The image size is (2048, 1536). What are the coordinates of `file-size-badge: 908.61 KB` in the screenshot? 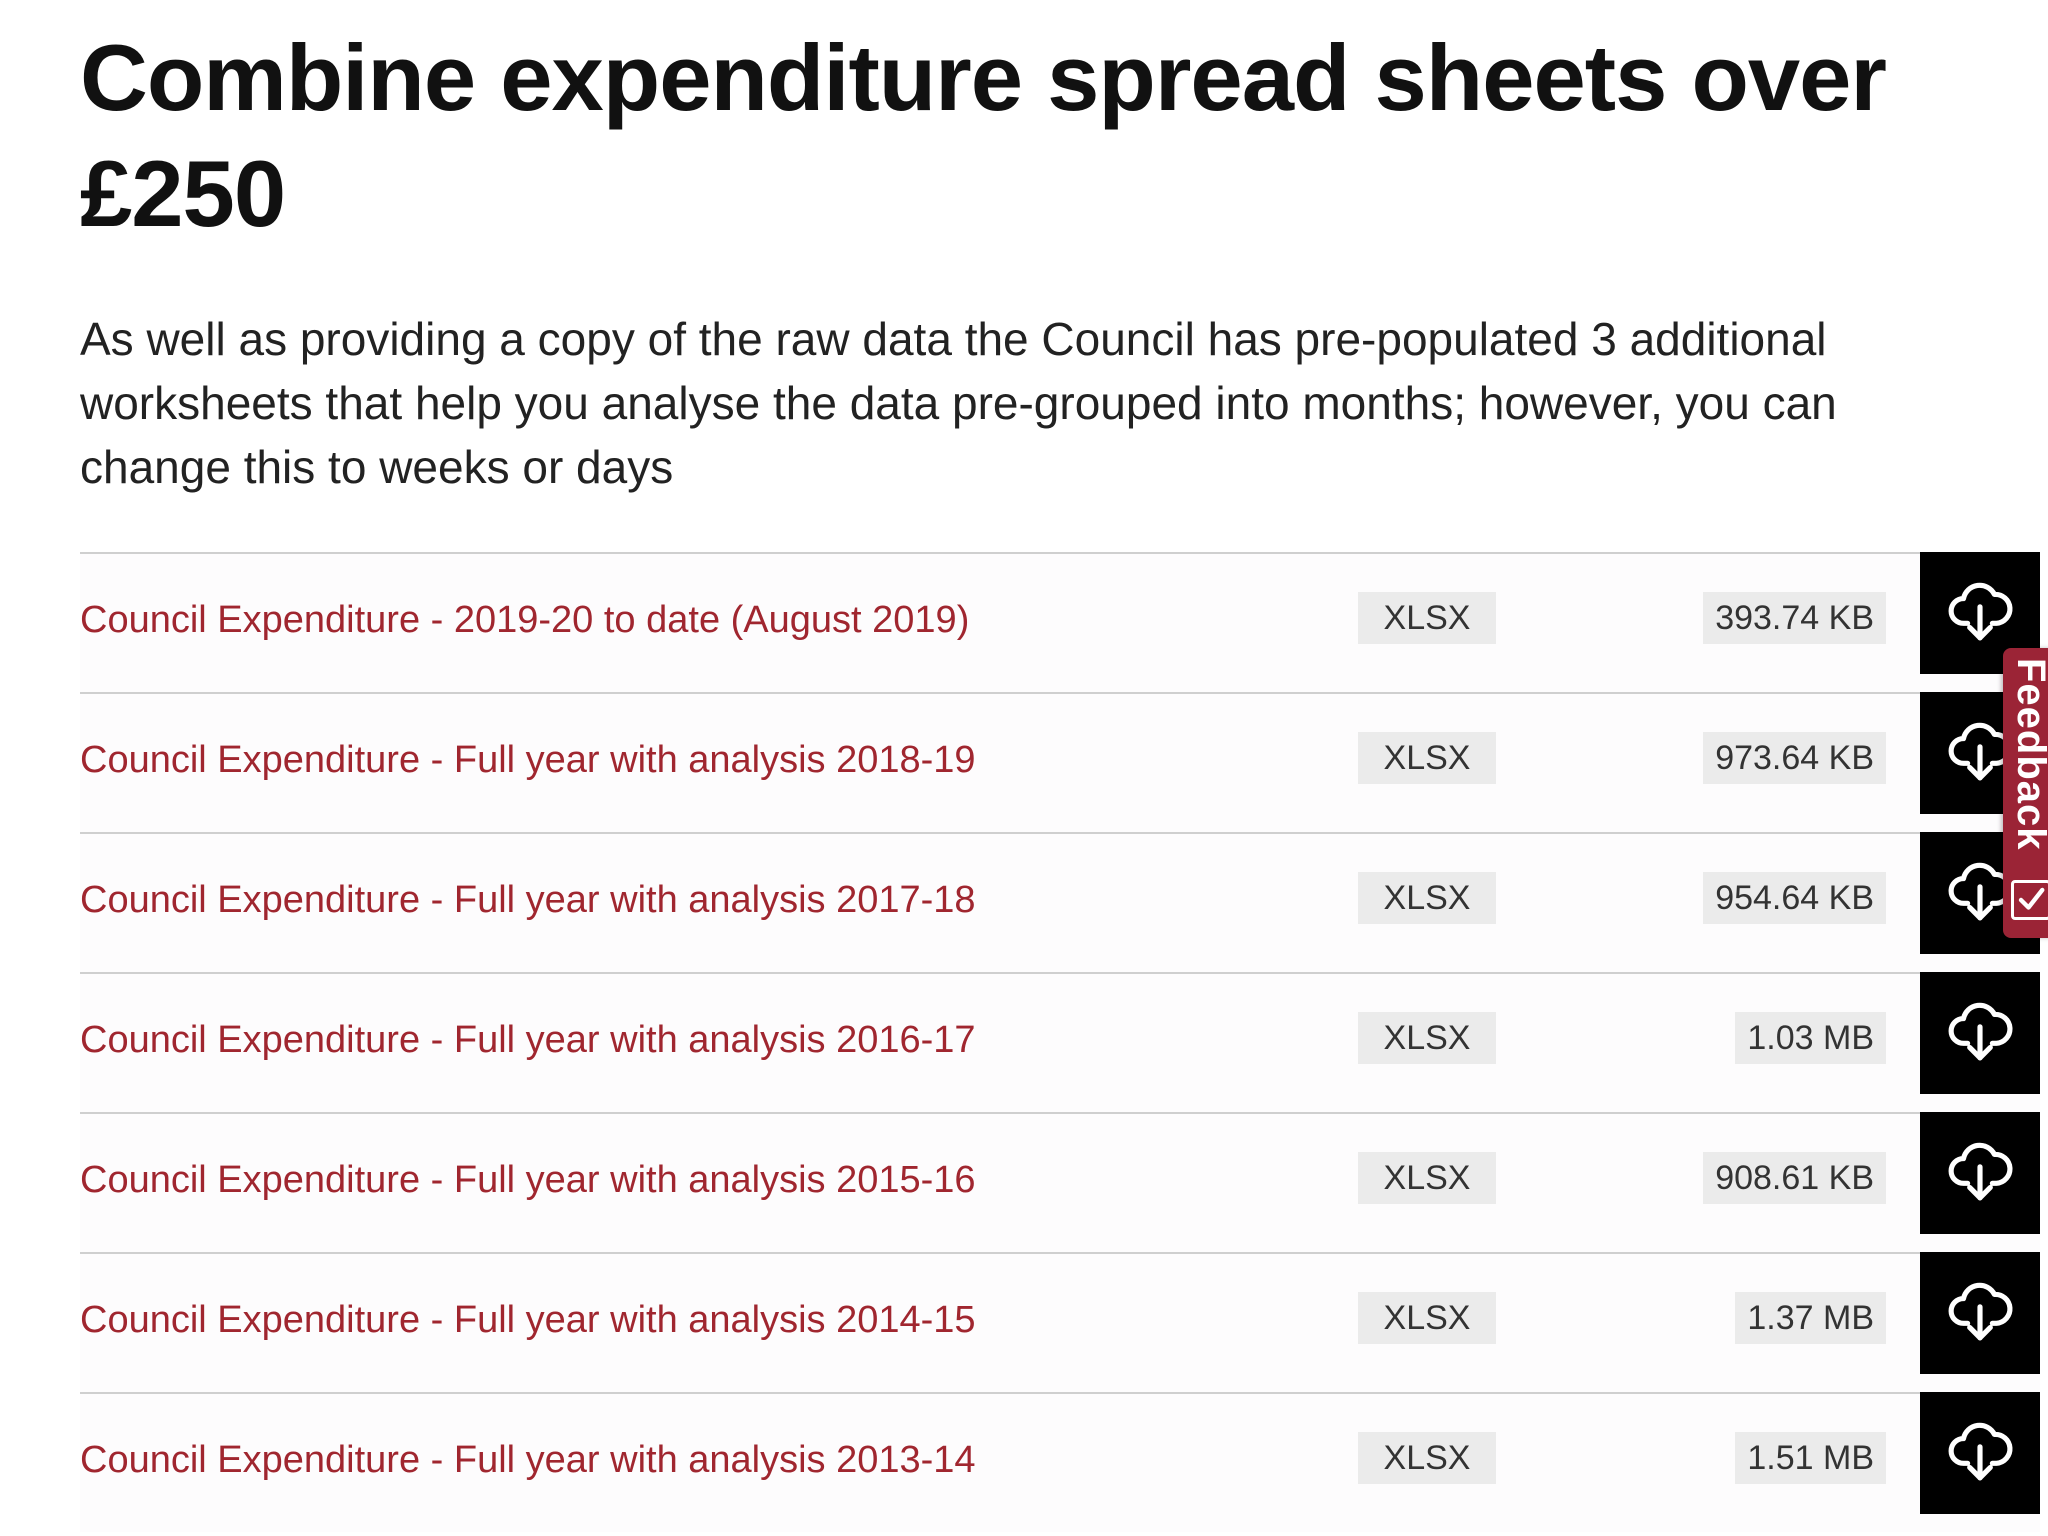 It's located at (1794, 1178).